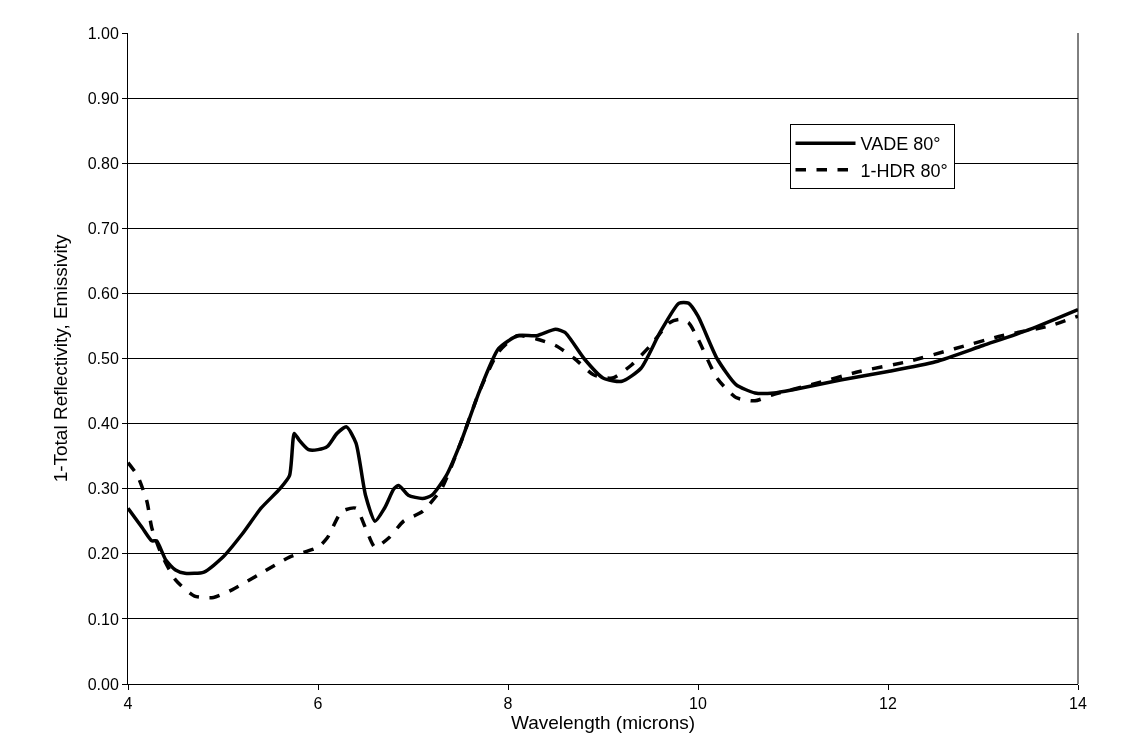 The height and width of the screenshot is (744, 1122). What do you see at coordinates (508, 704) in the screenshot?
I see `x-tick-label: 8` at bounding box center [508, 704].